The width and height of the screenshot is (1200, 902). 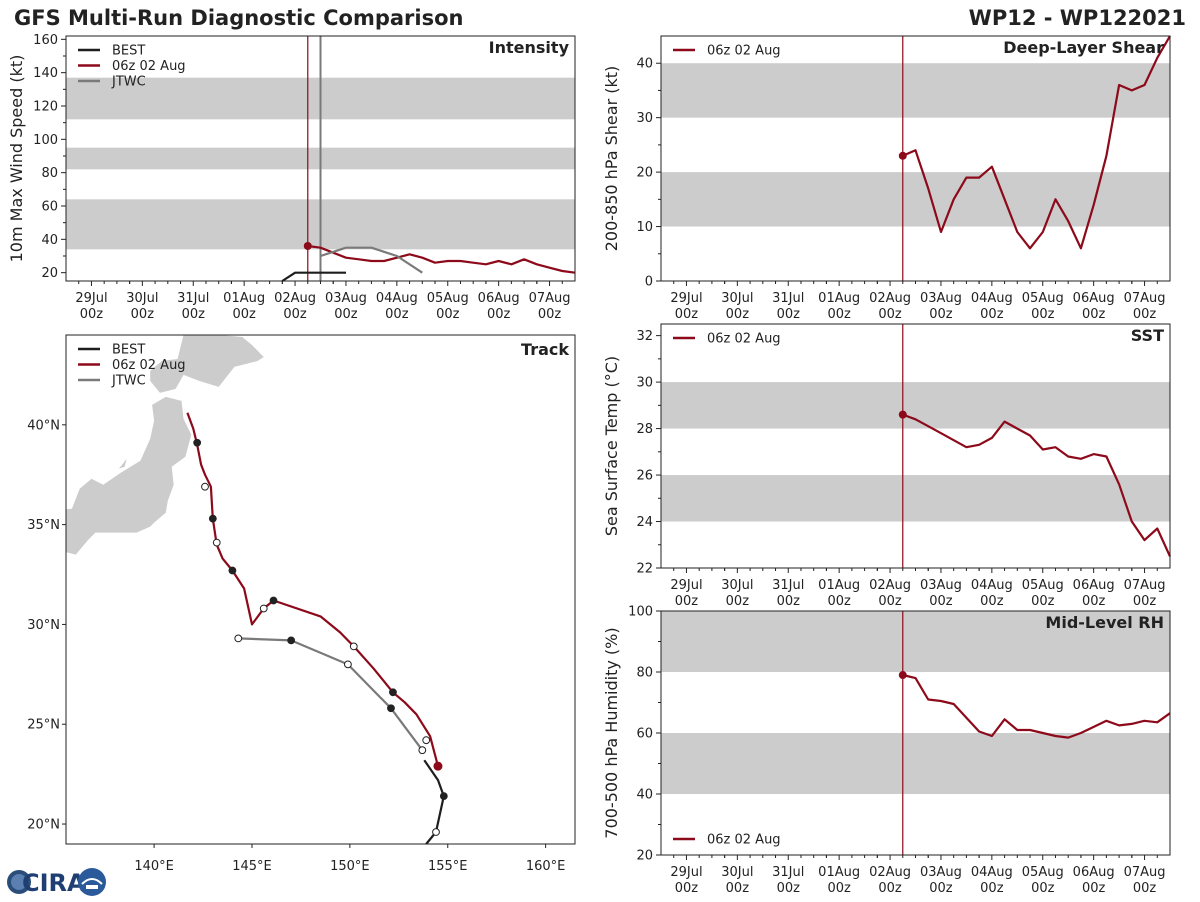 What do you see at coordinates (43, 525) in the screenshot?
I see `lat-tick-label: 35°N` at bounding box center [43, 525].